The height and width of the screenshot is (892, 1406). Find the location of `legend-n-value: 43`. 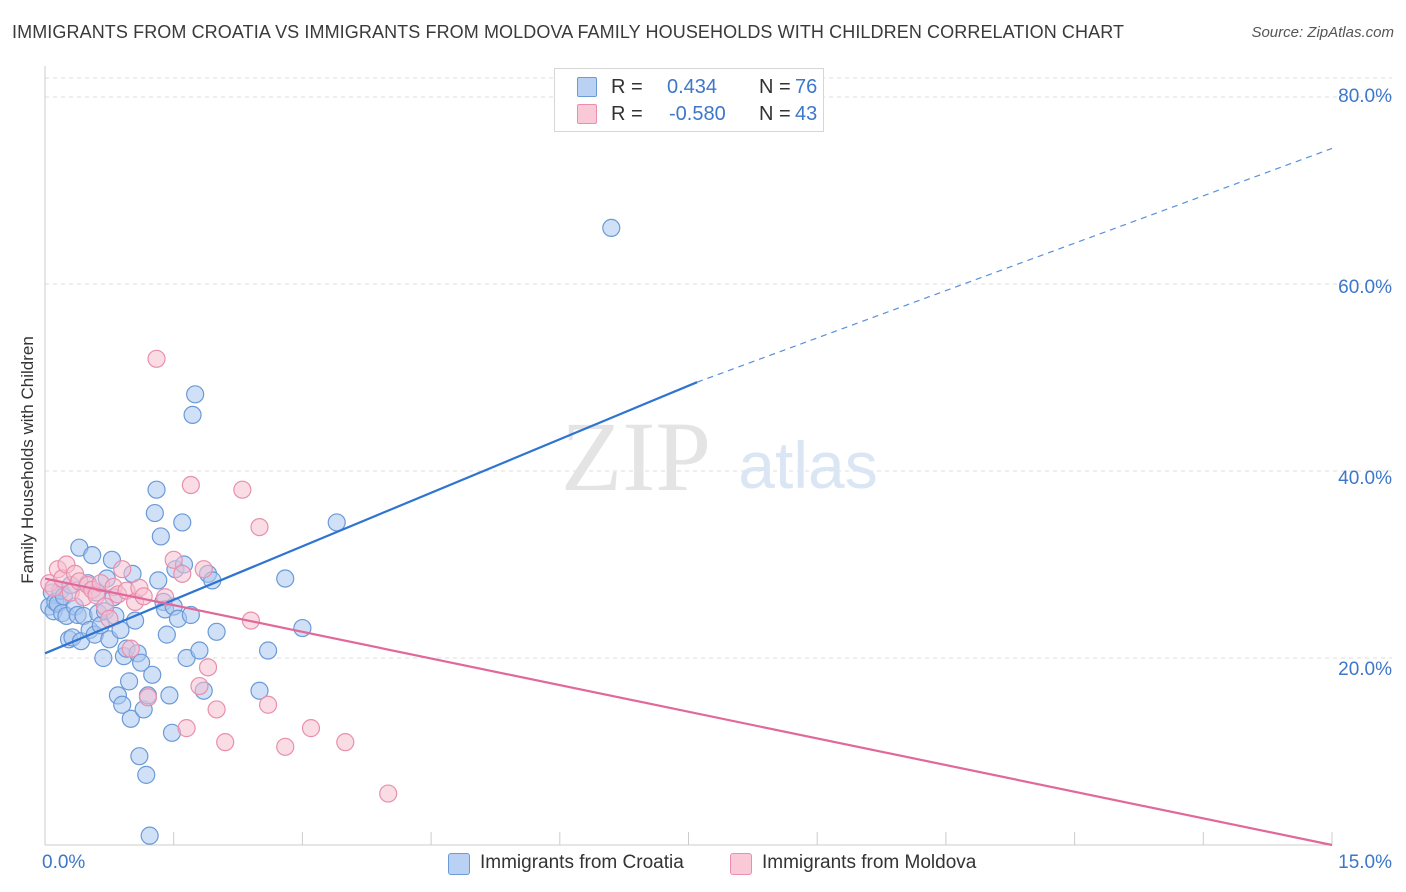

legend-n-value: 43 is located at coordinates (806, 114).